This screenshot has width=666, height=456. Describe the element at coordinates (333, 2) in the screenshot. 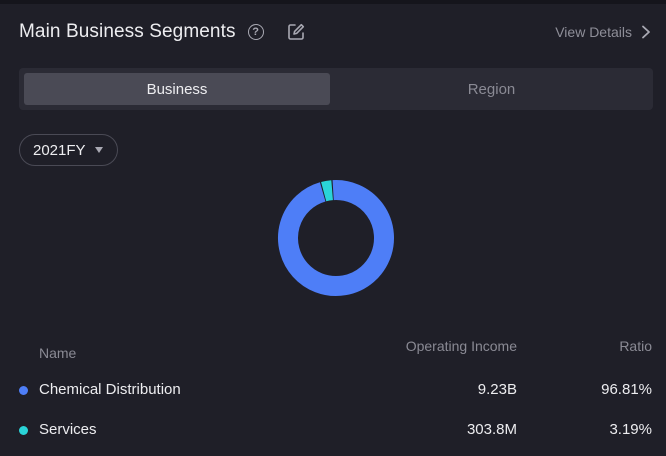

I see `top-divider` at that location.